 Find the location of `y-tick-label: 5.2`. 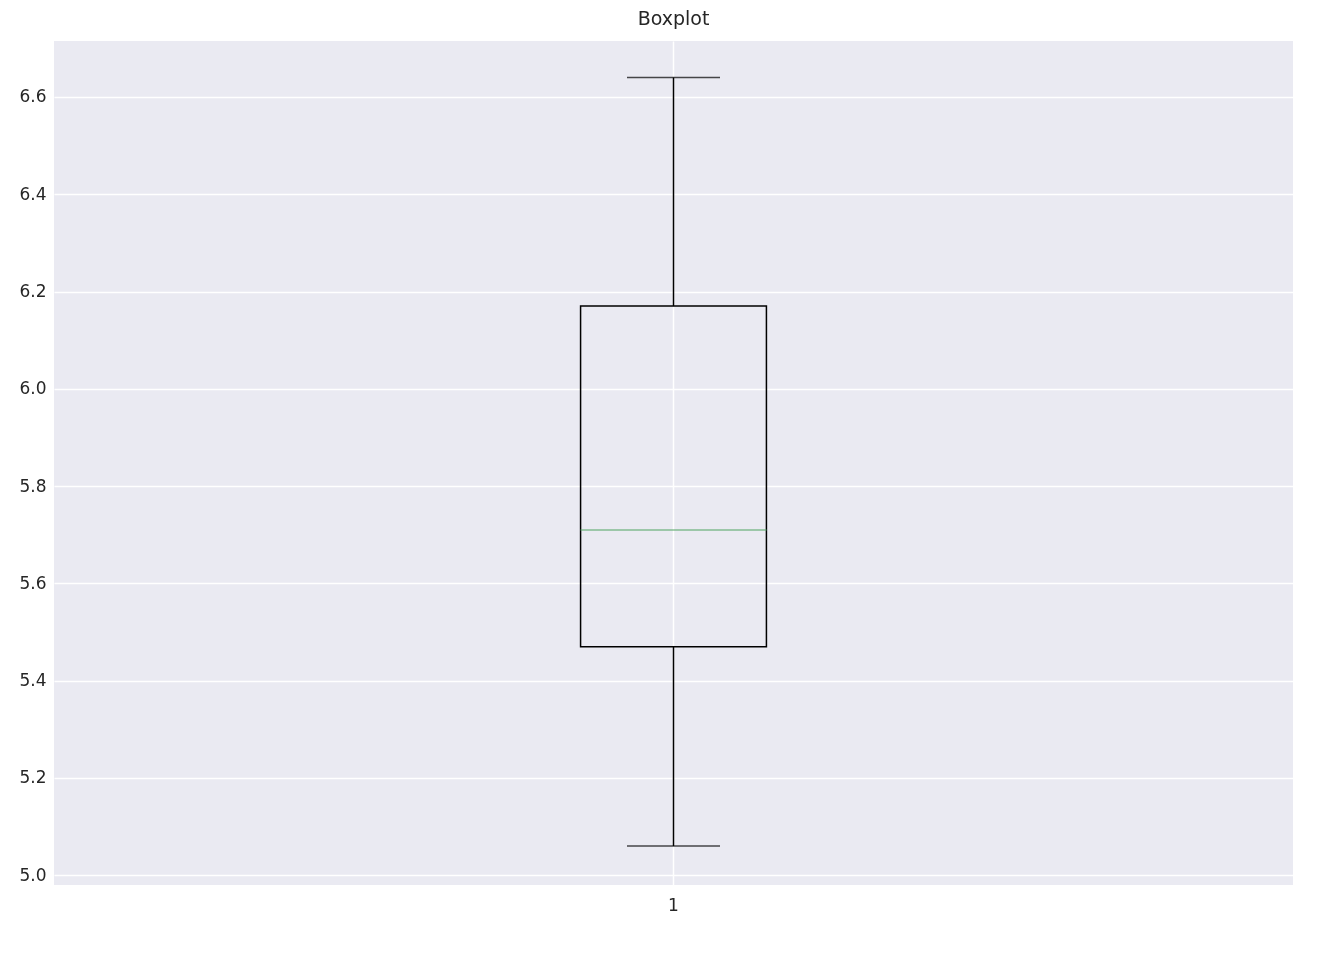

y-tick-label: 5.2 is located at coordinates (33, 777).